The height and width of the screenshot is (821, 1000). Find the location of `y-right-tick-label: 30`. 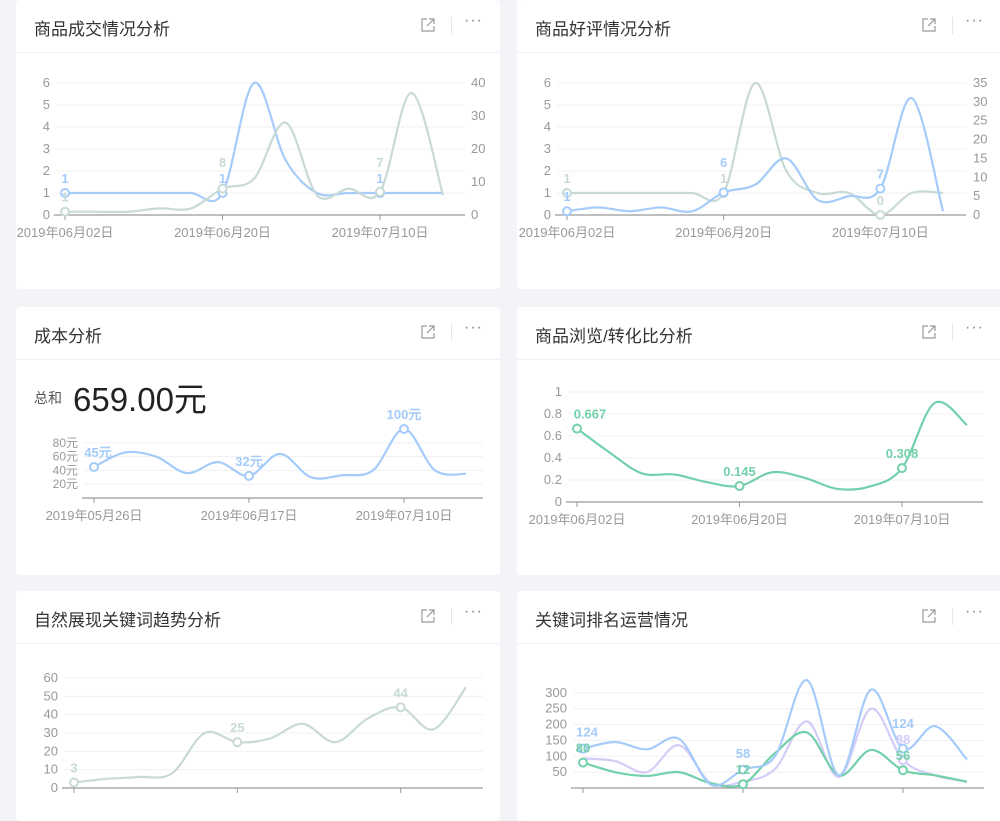

y-right-tick-label: 30 is located at coordinates (980, 101).